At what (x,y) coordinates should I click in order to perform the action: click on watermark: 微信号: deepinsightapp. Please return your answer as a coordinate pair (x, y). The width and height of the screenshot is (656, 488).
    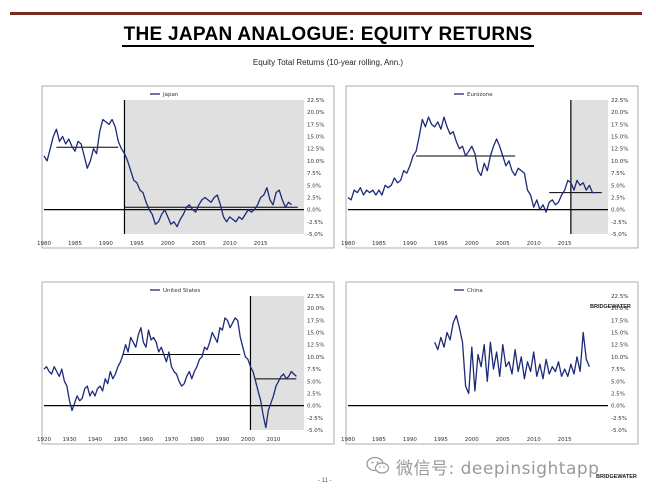
    Looking at the image, I should click on (508, 466).